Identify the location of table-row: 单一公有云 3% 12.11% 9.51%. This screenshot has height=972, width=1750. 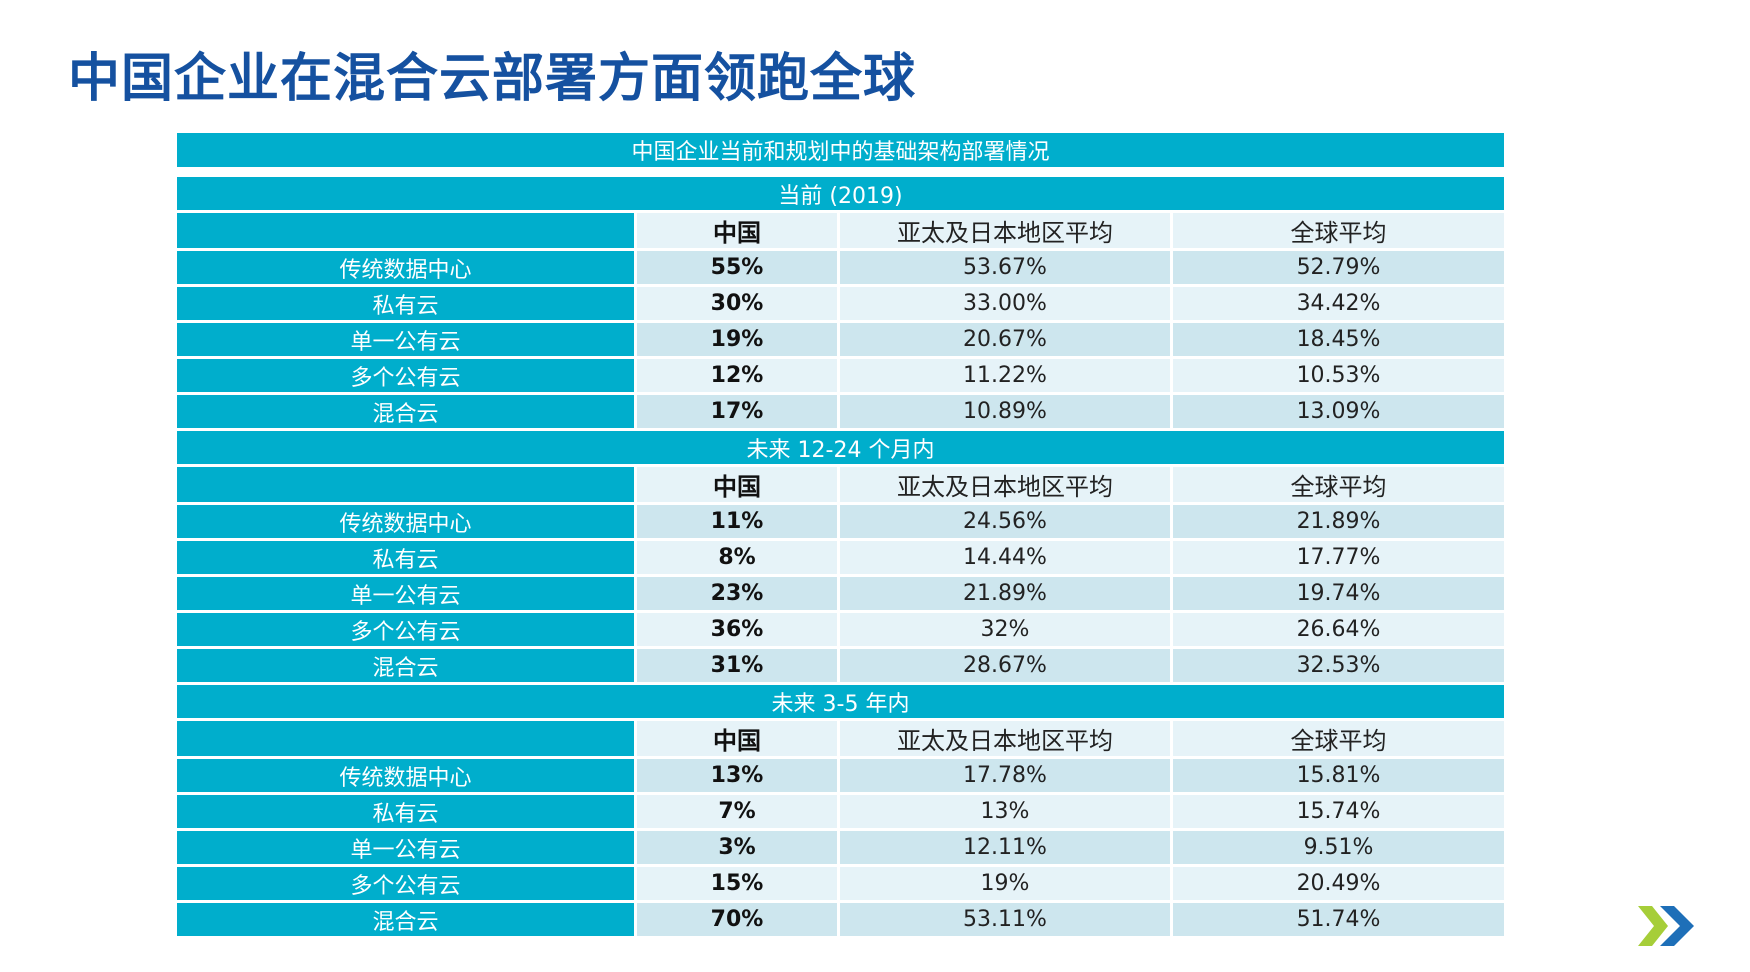
(841, 847).